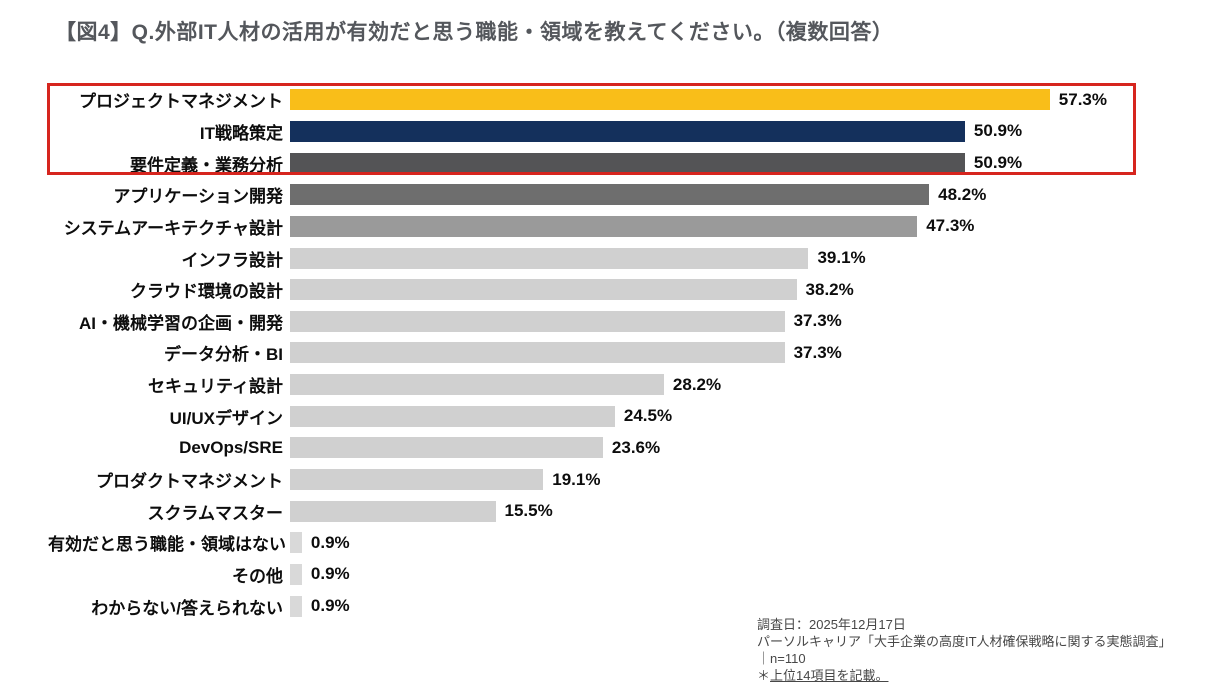 The image size is (1209, 699). I want to click on value-label: 24.5%, so click(648, 416).